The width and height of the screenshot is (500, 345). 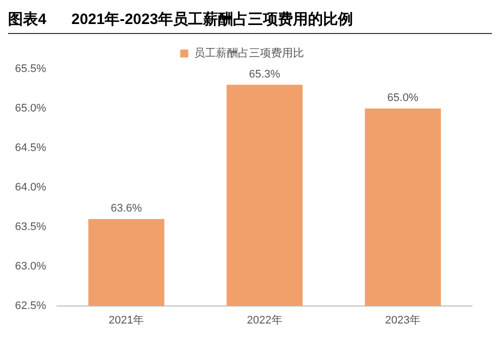 I want to click on data-label: 65.0%, so click(x=403, y=98).